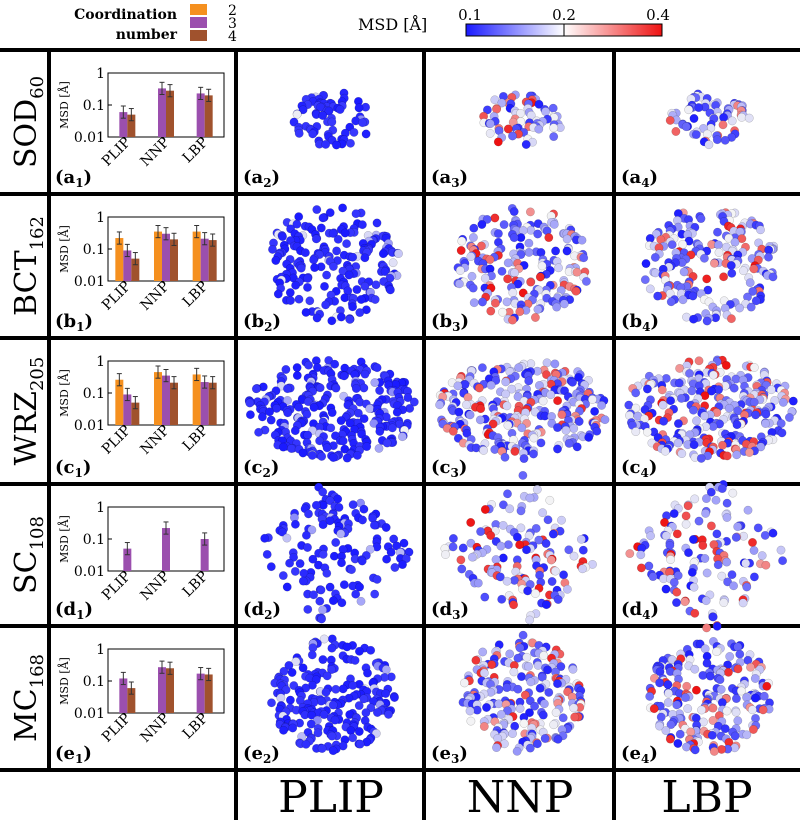  I want to click on panel-label-b1: (b1), so click(74, 322).